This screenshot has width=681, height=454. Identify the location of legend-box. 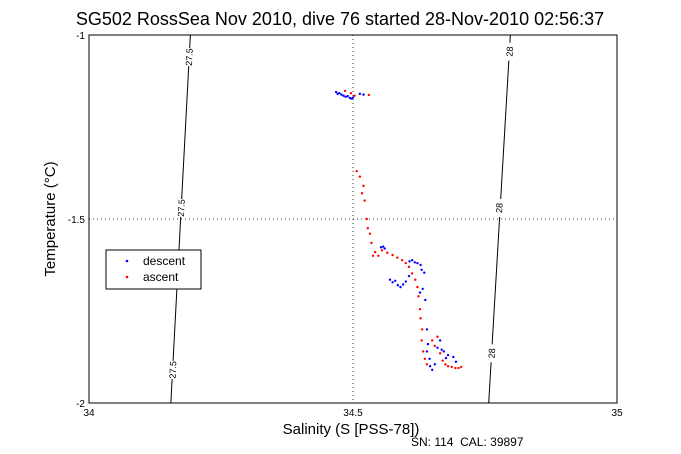
(153, 269).